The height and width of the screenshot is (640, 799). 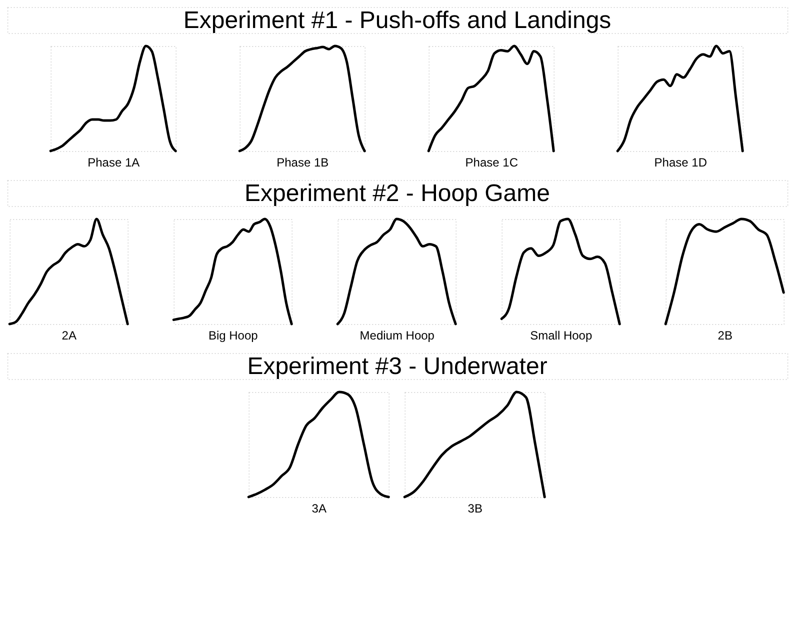 I want to click on x-axis-title: Phase 1C, so click(x=491, y=163).